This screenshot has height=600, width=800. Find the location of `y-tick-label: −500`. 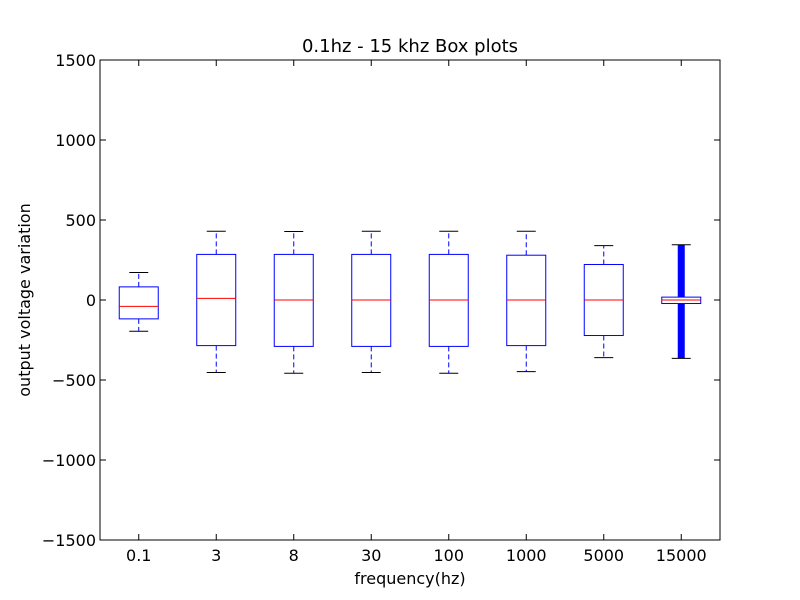

y-tick-label: −500 is located at coordinates (74, 380).